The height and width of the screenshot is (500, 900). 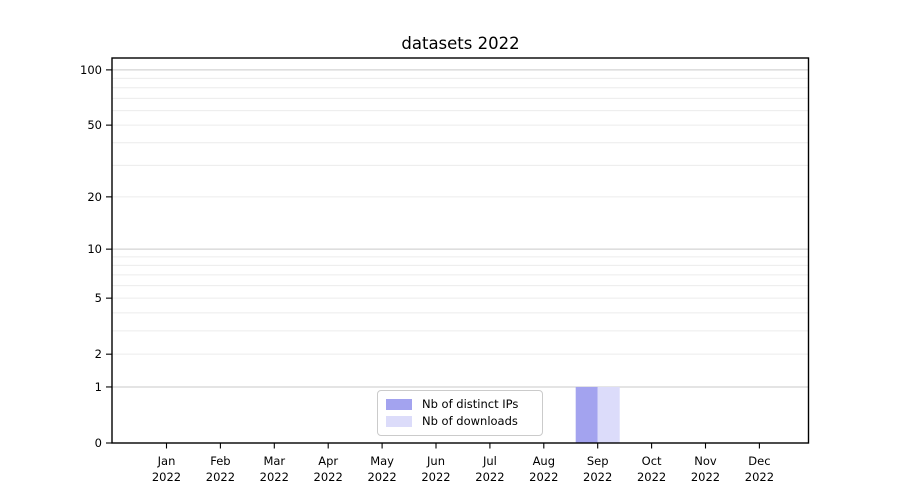 I want to click on bar-downloads, so click(x=608, y=414).